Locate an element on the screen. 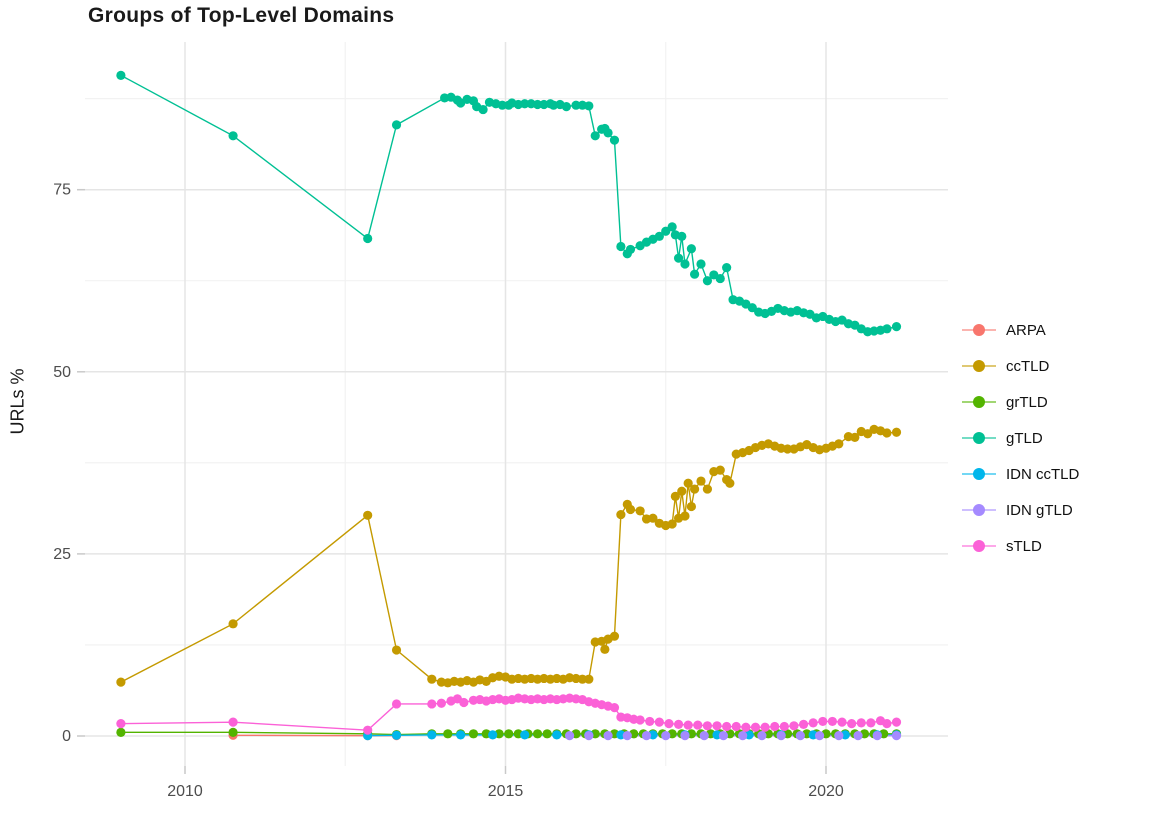  legend-label: ccTLD is located at coordinates (1028, 366).